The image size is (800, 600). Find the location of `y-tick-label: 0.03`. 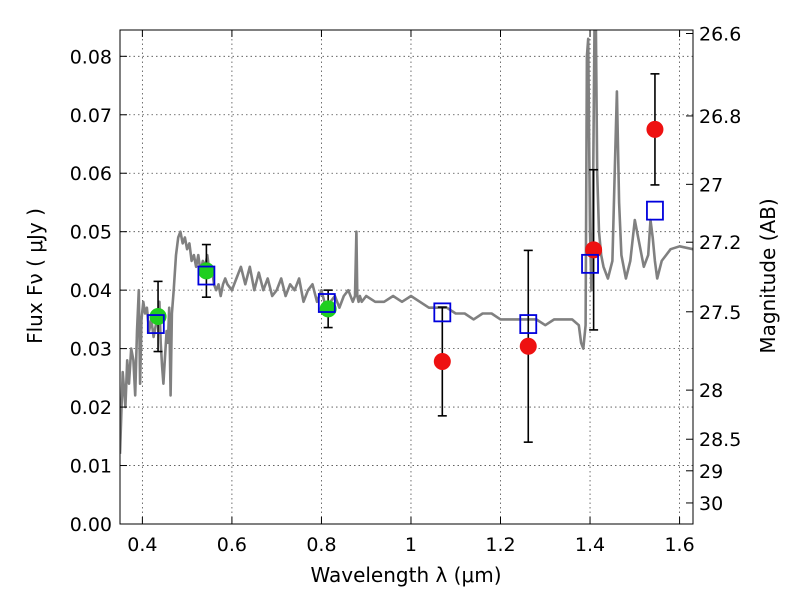

y-tick-label: 0.03 is located at coordinates (91, 350).